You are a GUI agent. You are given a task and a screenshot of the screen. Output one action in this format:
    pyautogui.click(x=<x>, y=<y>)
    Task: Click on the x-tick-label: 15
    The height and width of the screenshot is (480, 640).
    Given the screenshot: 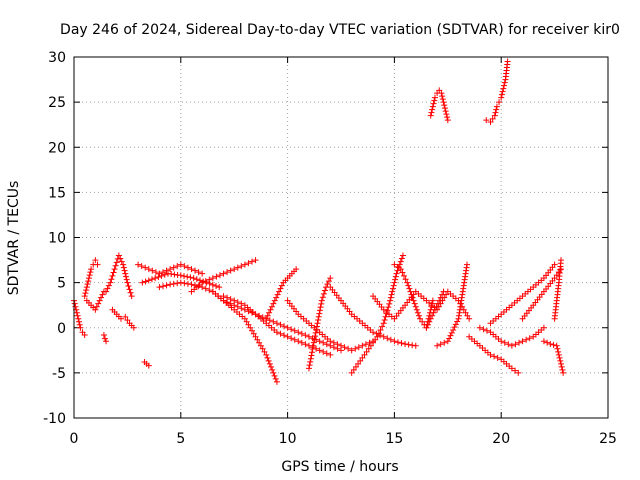 What is the action you would take?
    pyautogui.click(x=394, y=439)
    